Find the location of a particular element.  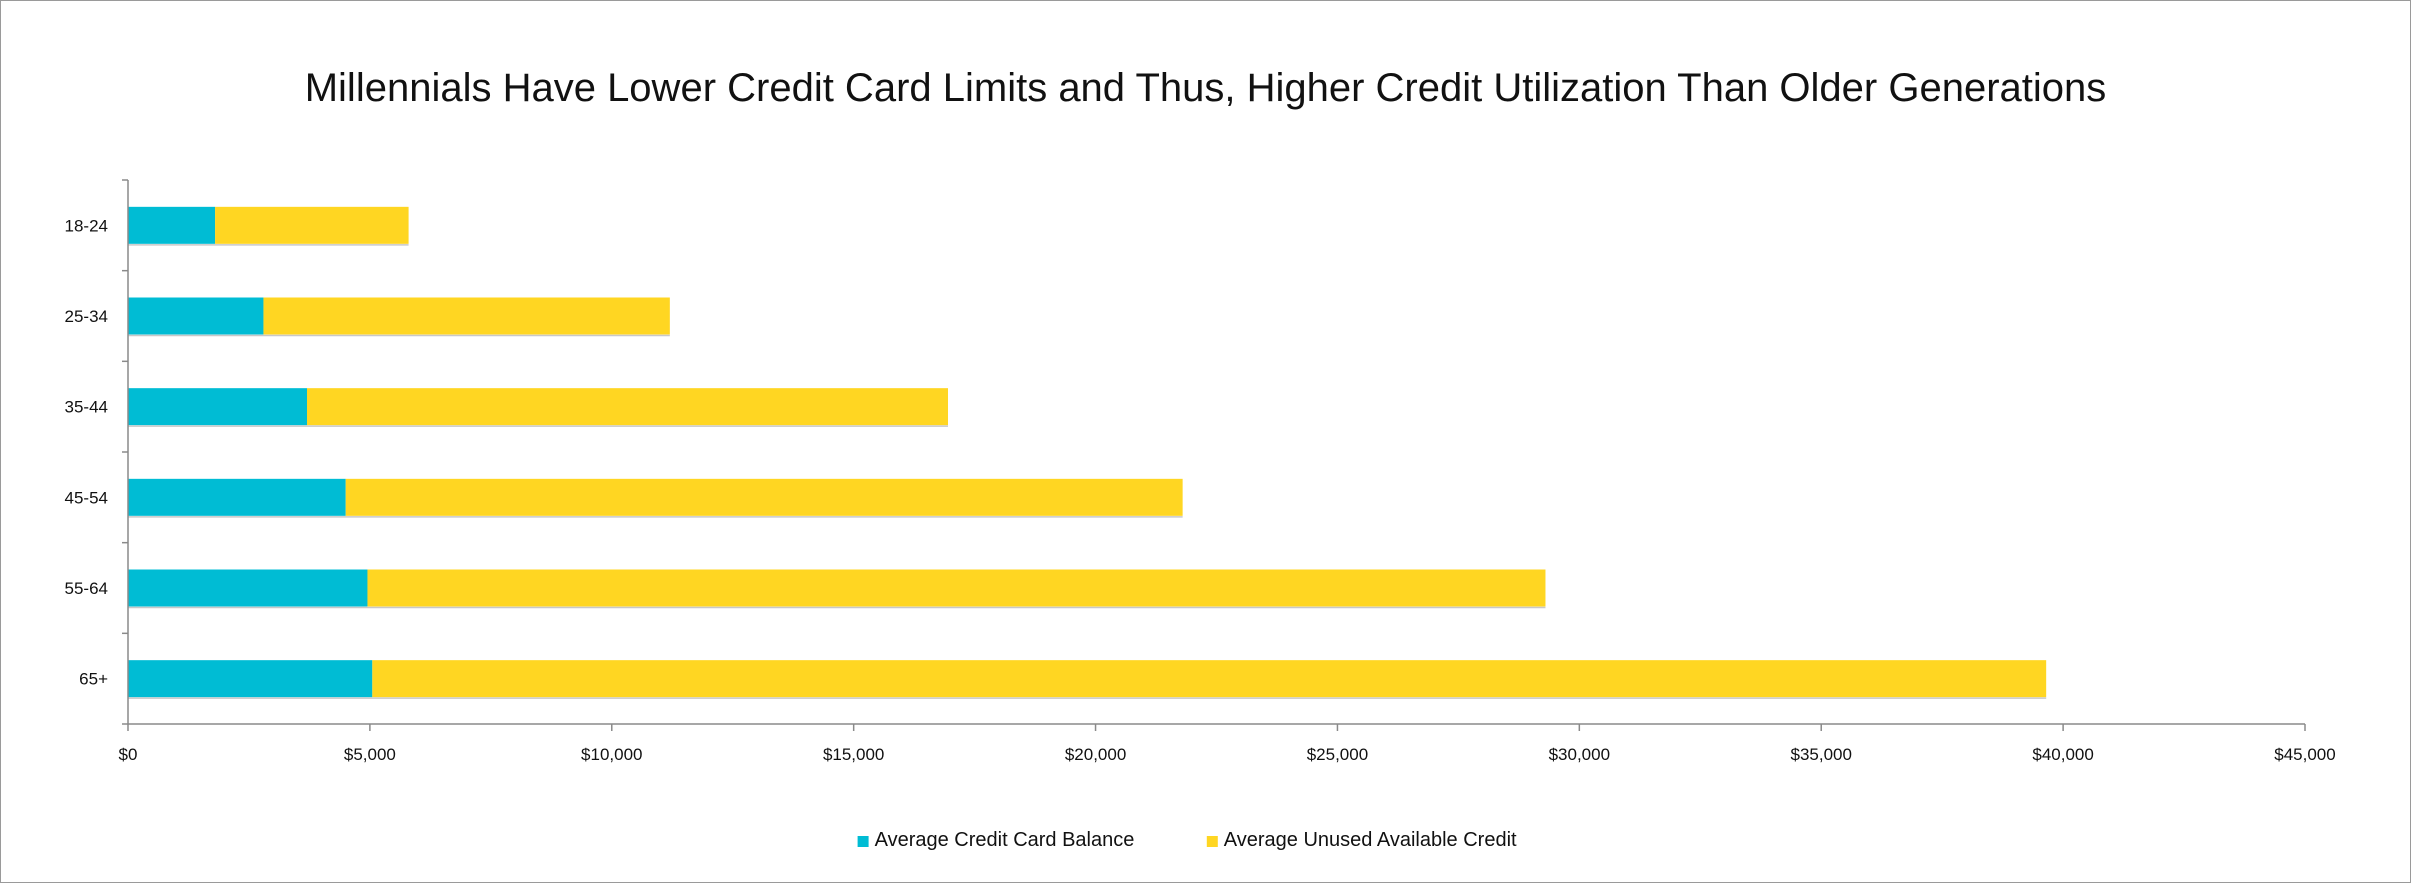

x-tick-label: $5,000 is located at coordinates (370, 754).